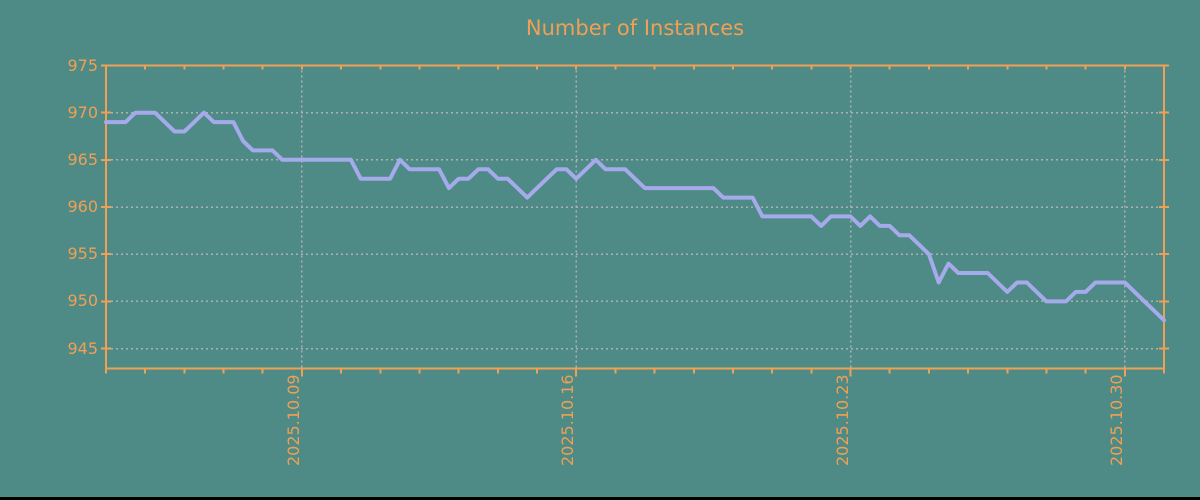 The height and width of the screenshot is (500, 1200). What do you see at coordinates (82, 65) in the screenshot?
I see `y-tick-label: 975` at bounding box center [82, 65].